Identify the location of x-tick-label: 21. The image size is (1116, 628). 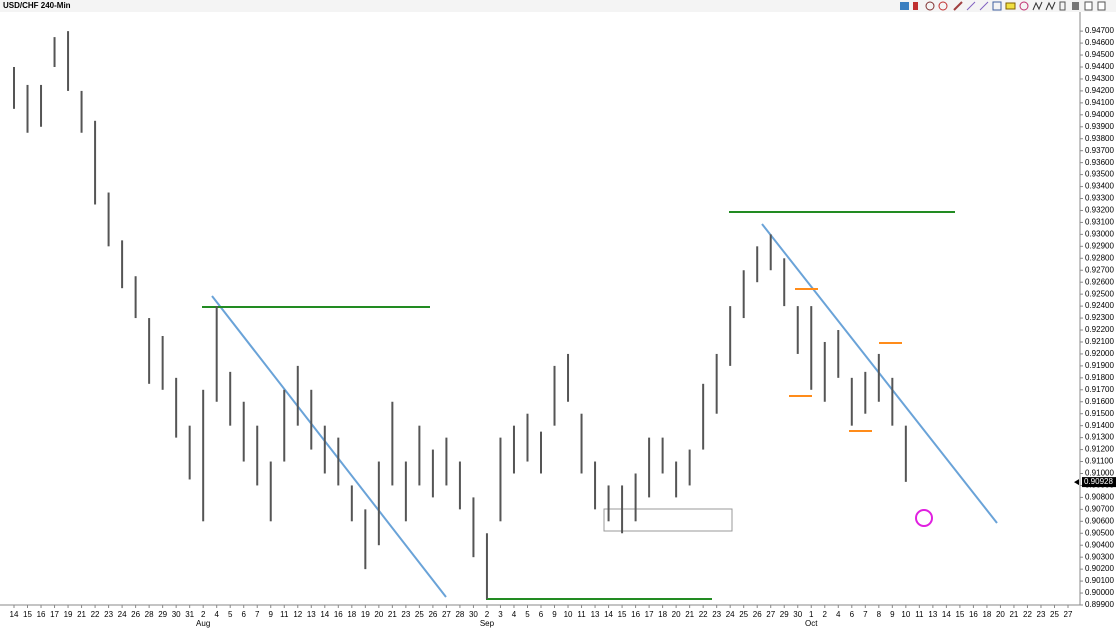
(1013, 614).